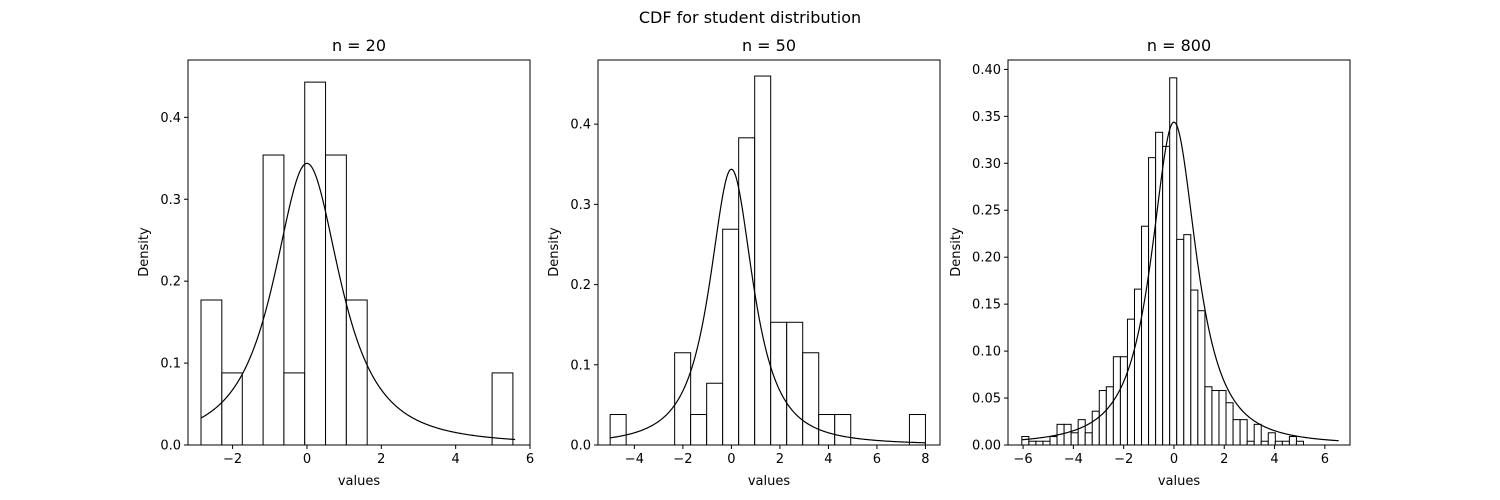 The height and width of the screenshot is (500, 1500). What do you see at coordinates (359, 45) in the screenshot?
I see `subplot-title: n = 20` at bounding box center [359, 45].